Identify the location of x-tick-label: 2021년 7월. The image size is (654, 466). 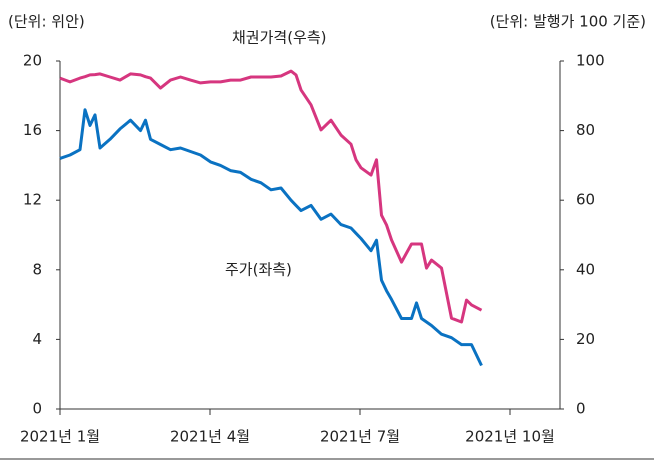
(360, 437).